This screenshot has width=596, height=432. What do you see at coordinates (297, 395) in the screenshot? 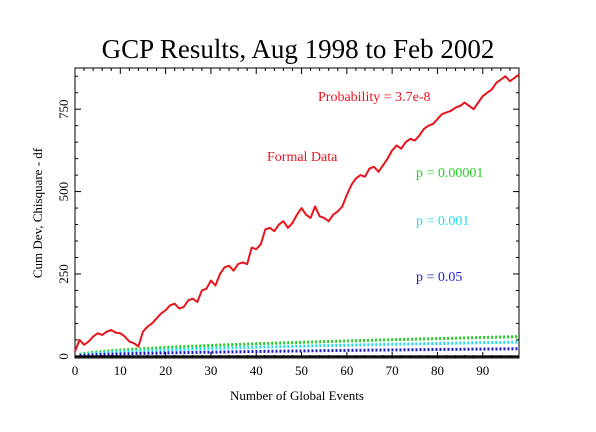
I see `x-axis-label: Number of Global Events` at bounding box center [297, 395].